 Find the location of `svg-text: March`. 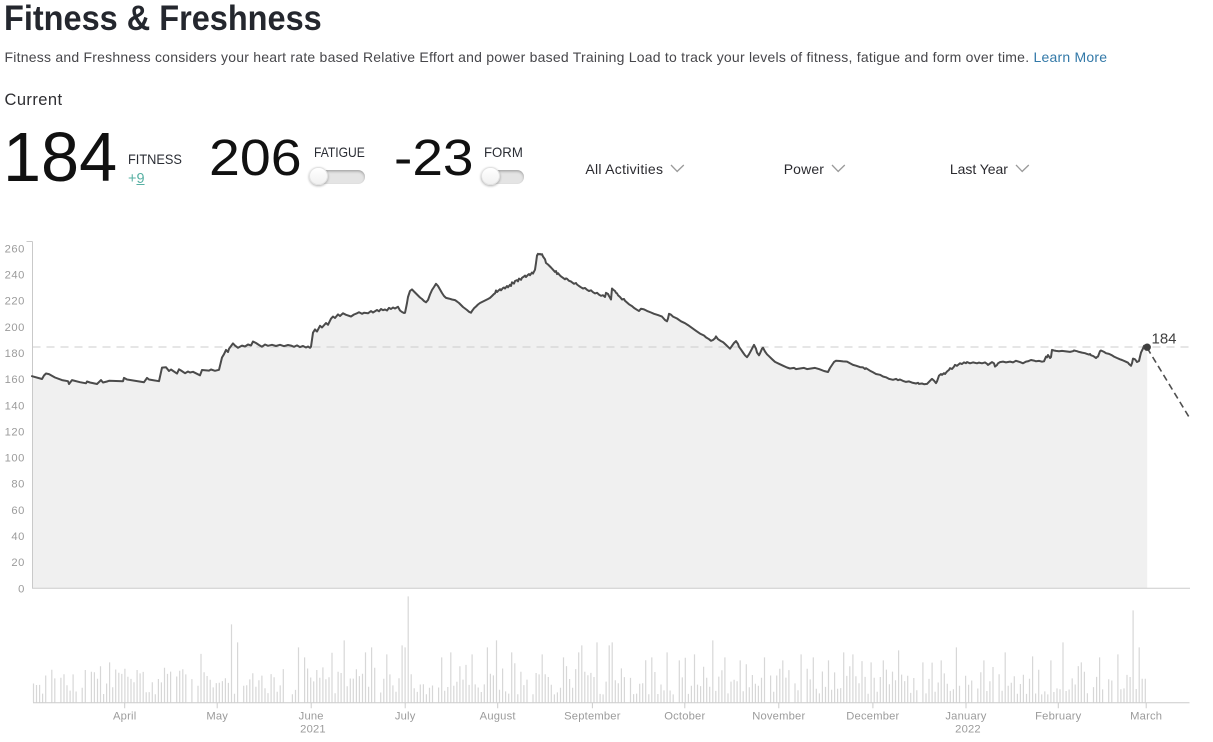

svg-text: March is located at coordinates (1146, 717).